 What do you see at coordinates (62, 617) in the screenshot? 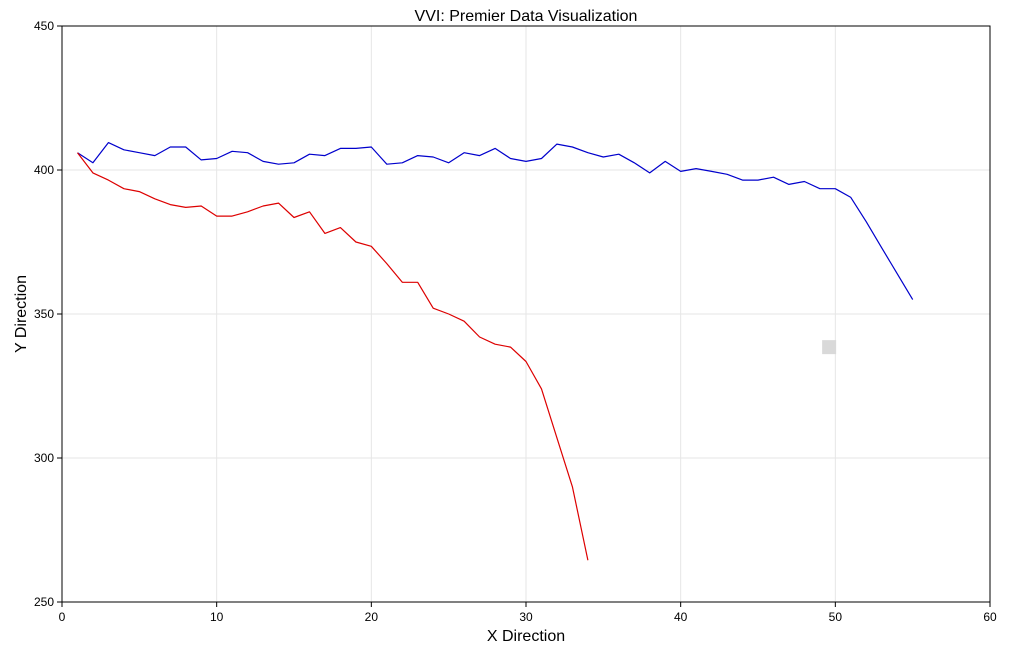
I see `x-tick-label: 0` at bounding box center [62, 617].